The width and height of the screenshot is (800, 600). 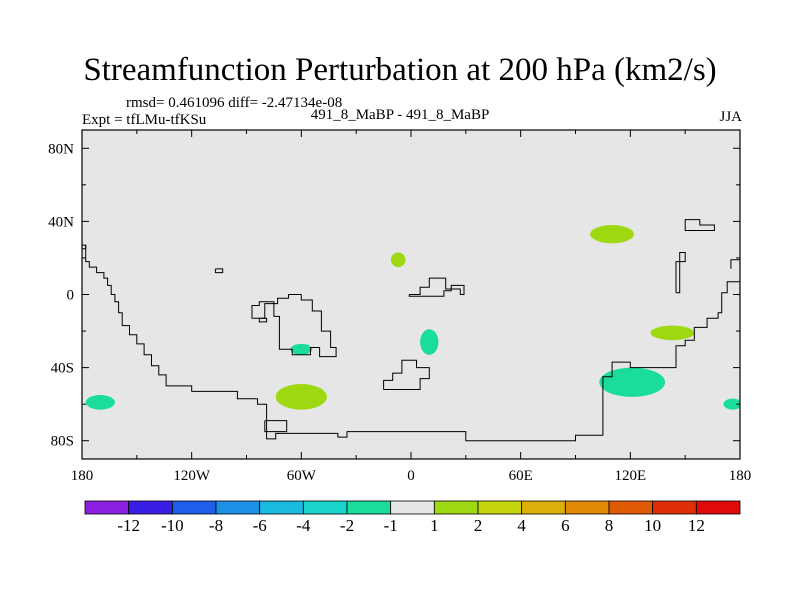 I want to click on x-tick-label: 60W, so click(x=302, y=476).